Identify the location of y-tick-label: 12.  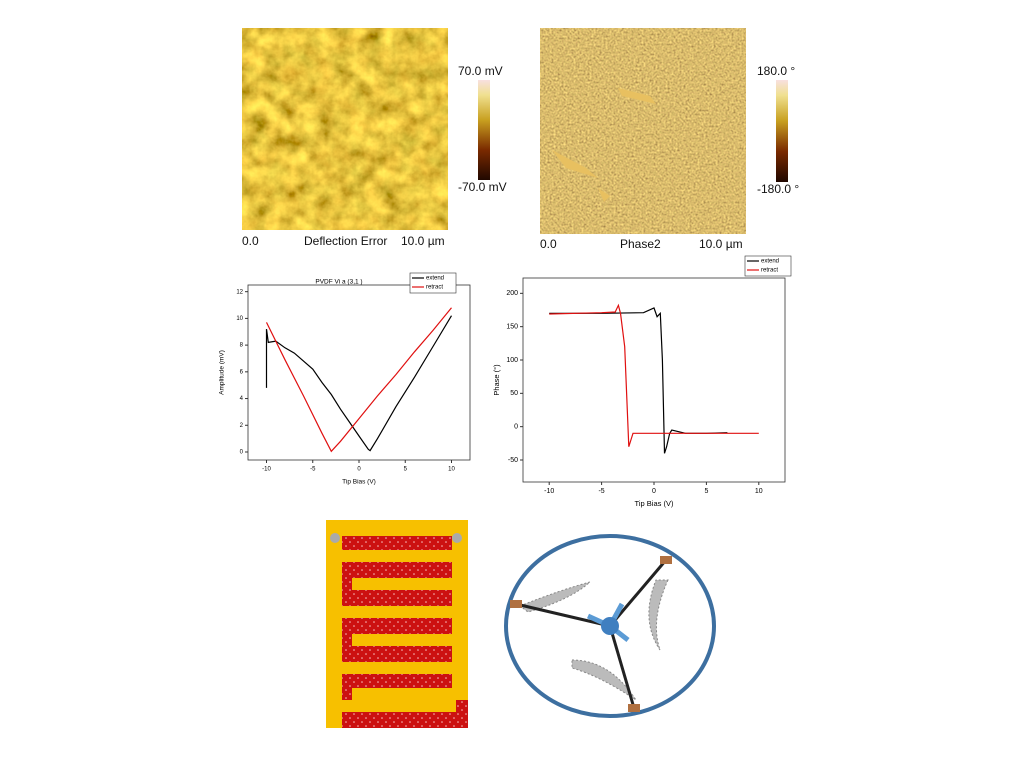
(239, 292).